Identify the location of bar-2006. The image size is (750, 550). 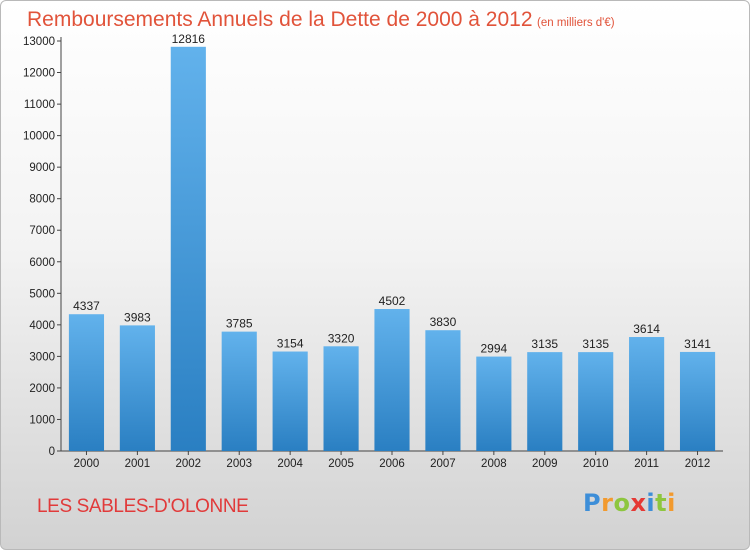
(392, 380).